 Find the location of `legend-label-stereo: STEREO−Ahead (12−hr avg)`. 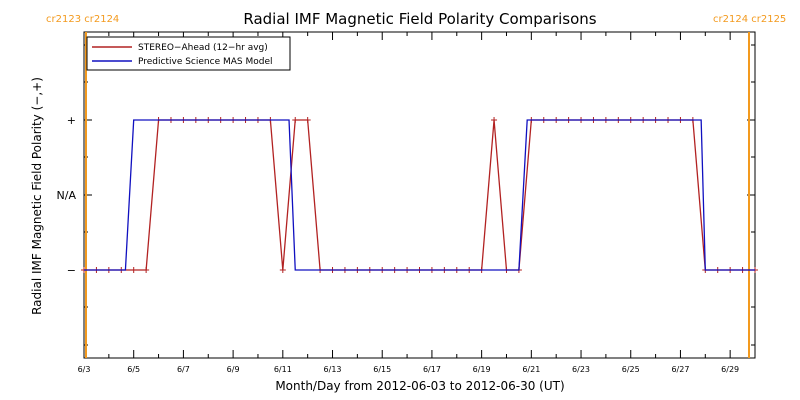

legend-label-stereo: STEREO−Ahead (12−hr avg) is located at coordinates (203, 48).